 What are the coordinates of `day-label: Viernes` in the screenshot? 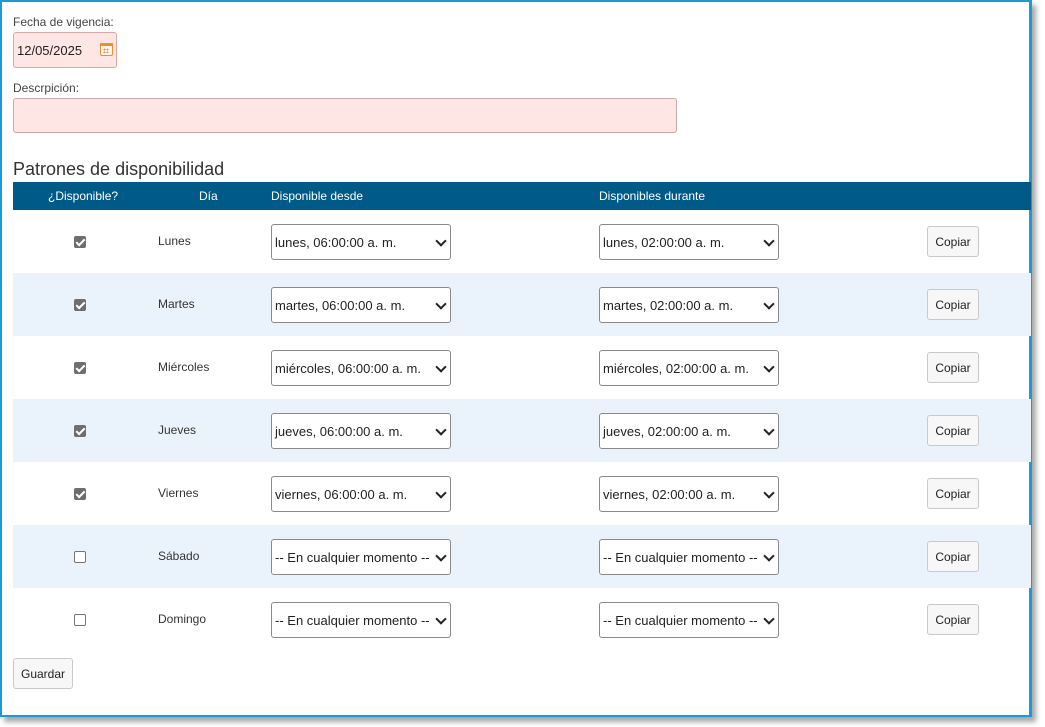 It's located at (178, 493).